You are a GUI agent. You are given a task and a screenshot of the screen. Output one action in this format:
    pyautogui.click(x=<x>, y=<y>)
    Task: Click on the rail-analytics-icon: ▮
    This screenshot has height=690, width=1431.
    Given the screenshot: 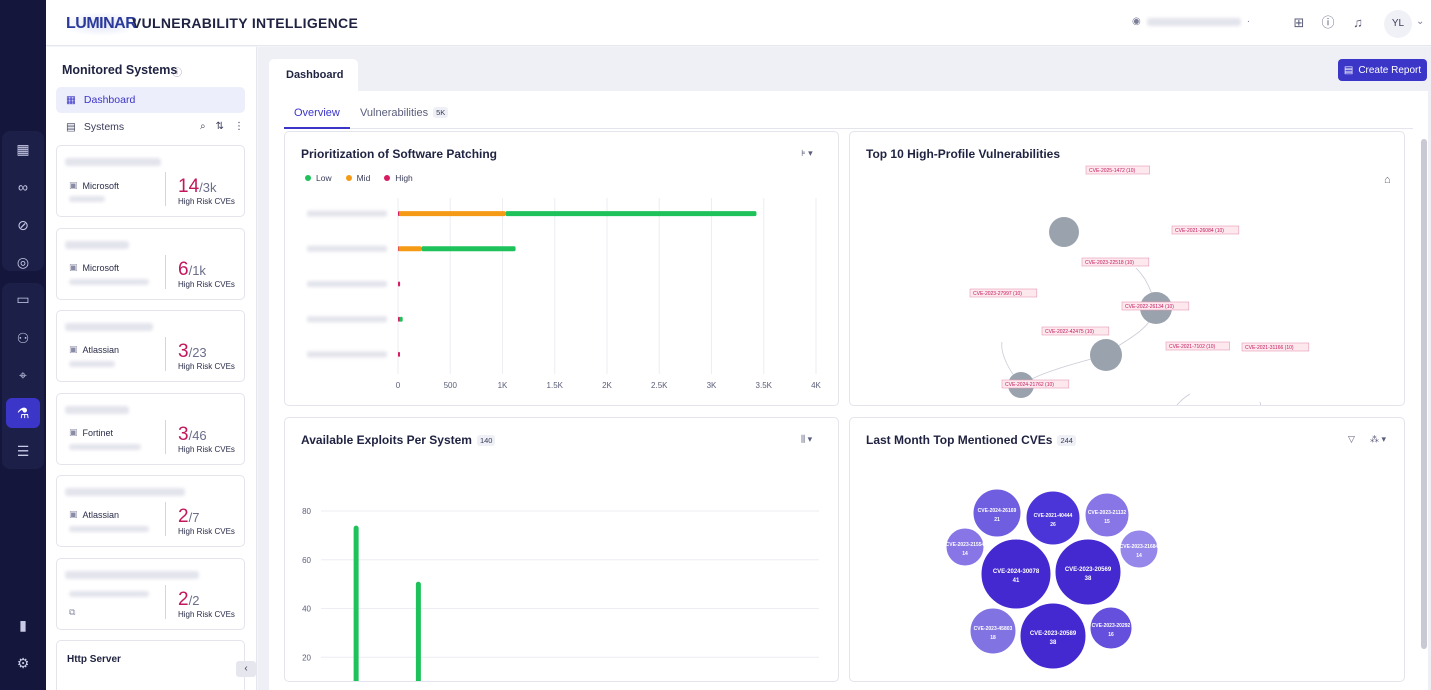 What is the action you would take?
    pyautogui.click(x=23, y=624)
    